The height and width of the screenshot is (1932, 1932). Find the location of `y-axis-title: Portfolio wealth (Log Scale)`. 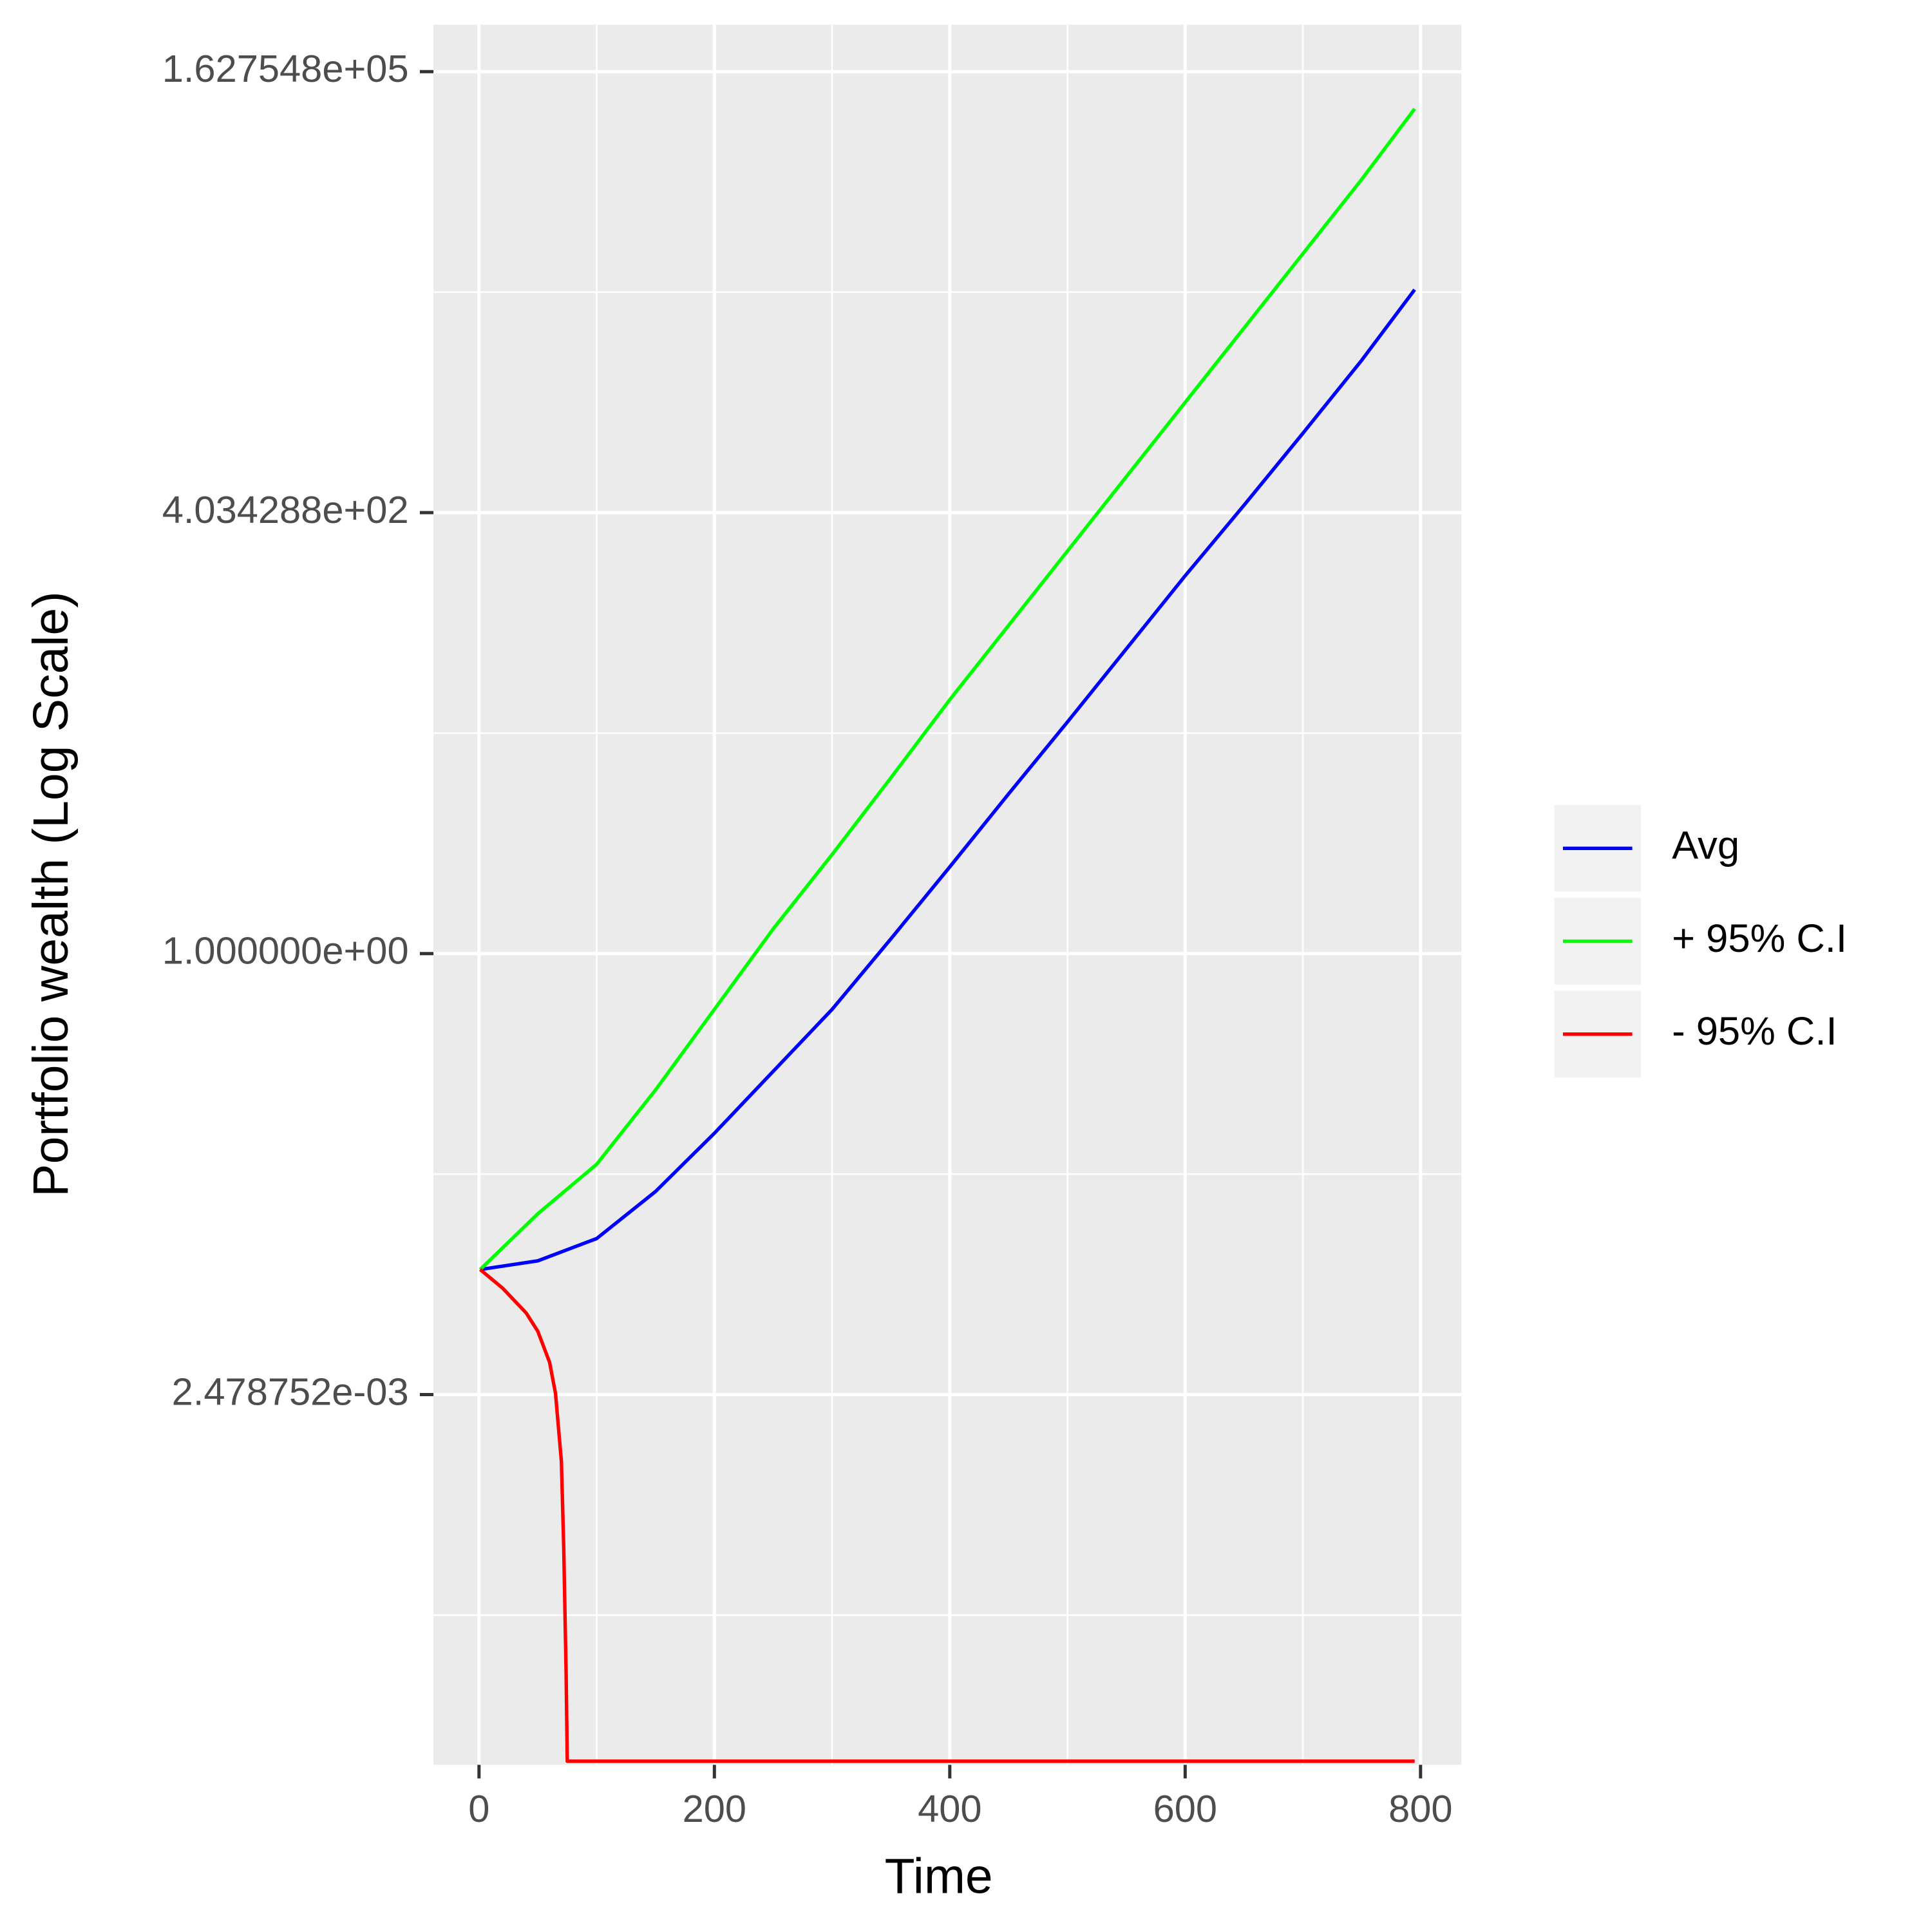

y-axis-title: Portfolio wealth (Log Scale) is located at coordinates (51, 894).